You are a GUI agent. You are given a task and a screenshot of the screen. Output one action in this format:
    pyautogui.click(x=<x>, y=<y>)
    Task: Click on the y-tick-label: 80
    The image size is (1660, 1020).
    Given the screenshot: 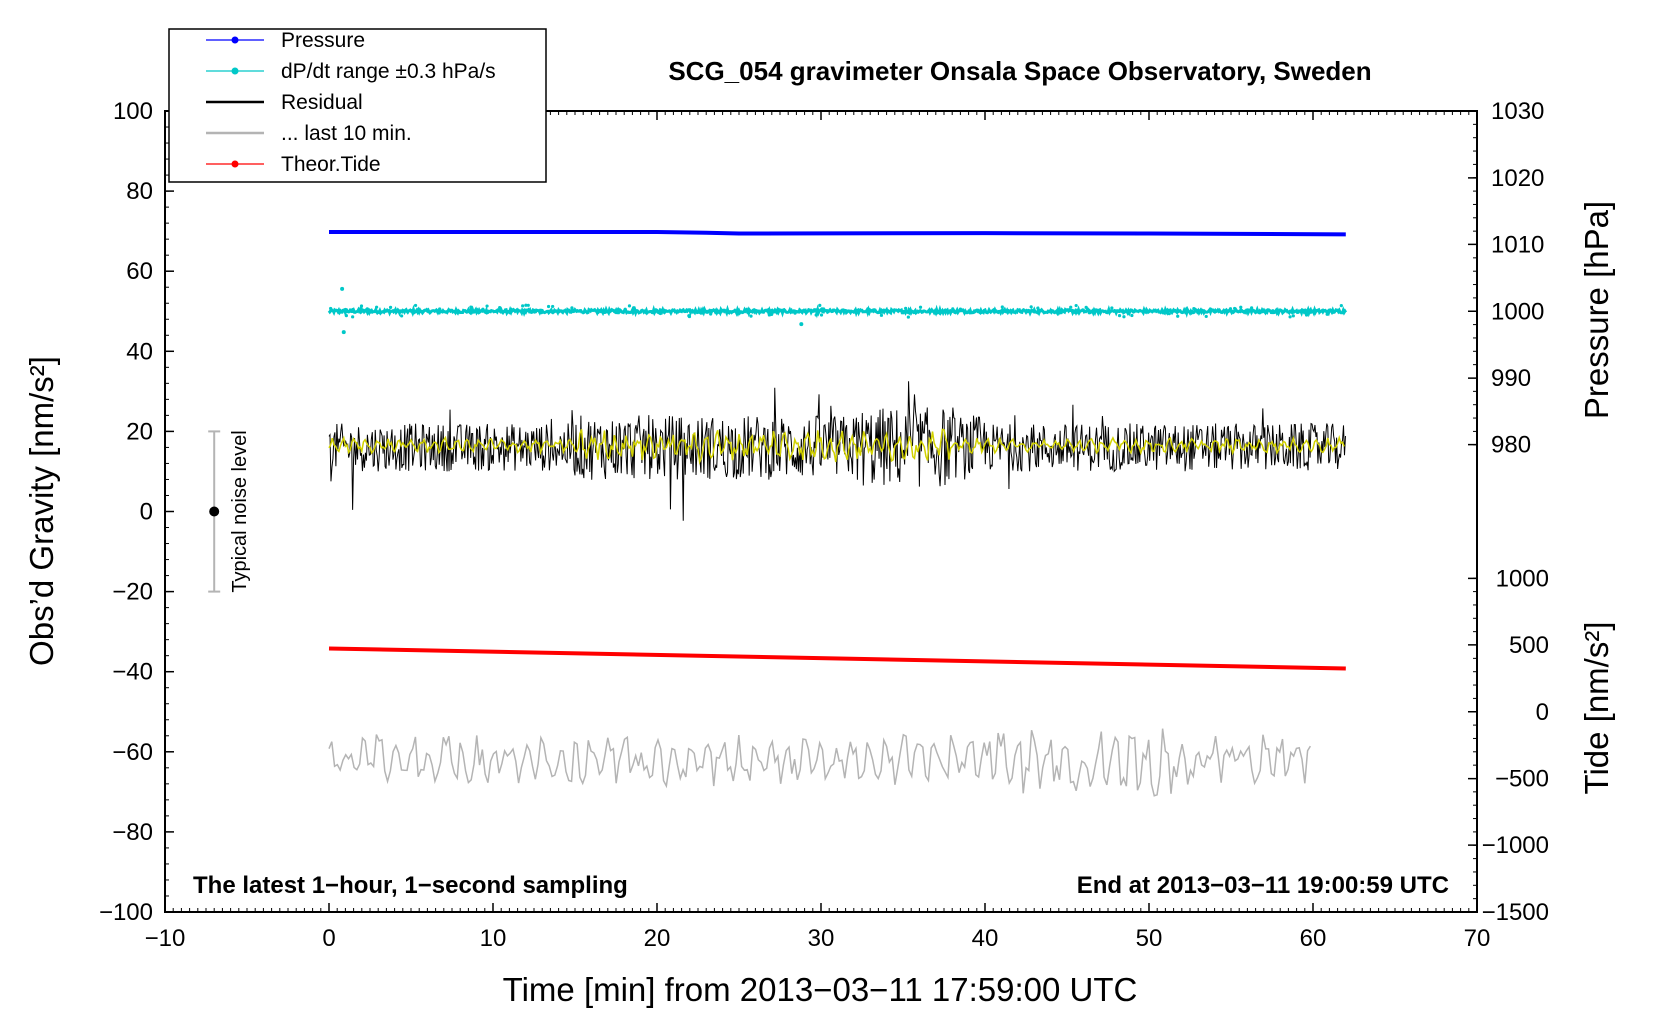 What is the action you would take?
    pyautogui.click(x=139, y=191)
    